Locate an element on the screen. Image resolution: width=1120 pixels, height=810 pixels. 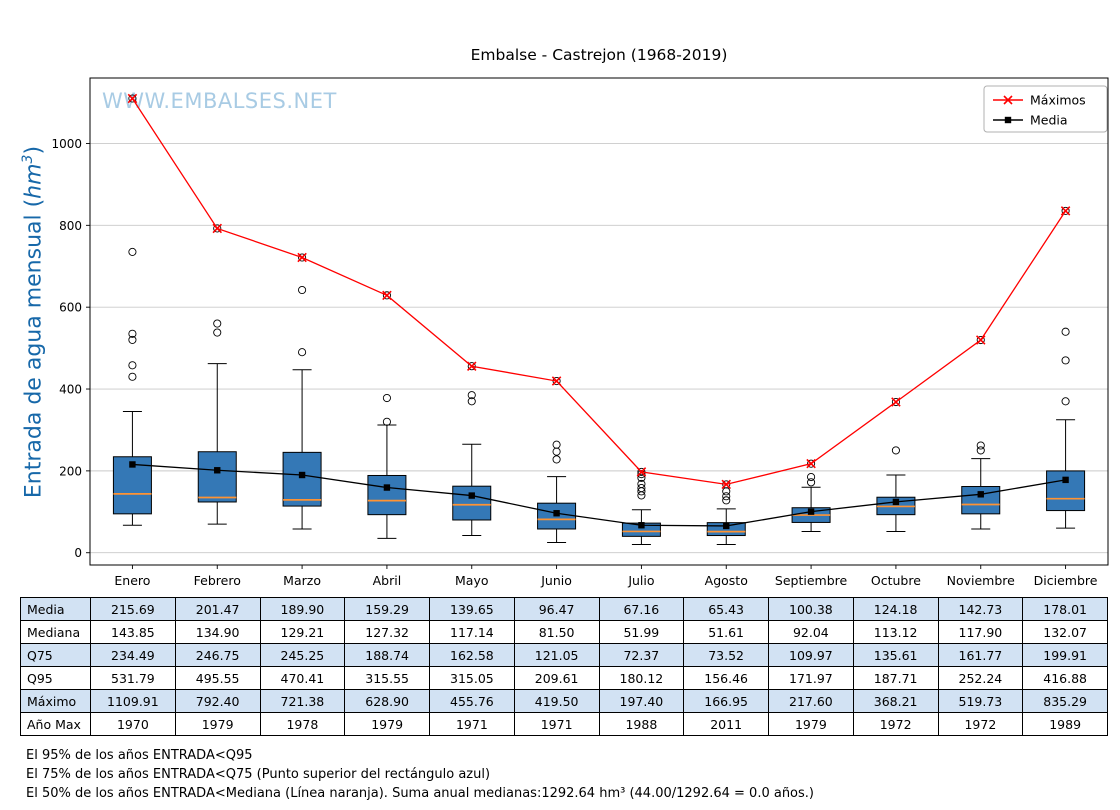
table-row-label: Máximo is located at coordinates (55, 701).